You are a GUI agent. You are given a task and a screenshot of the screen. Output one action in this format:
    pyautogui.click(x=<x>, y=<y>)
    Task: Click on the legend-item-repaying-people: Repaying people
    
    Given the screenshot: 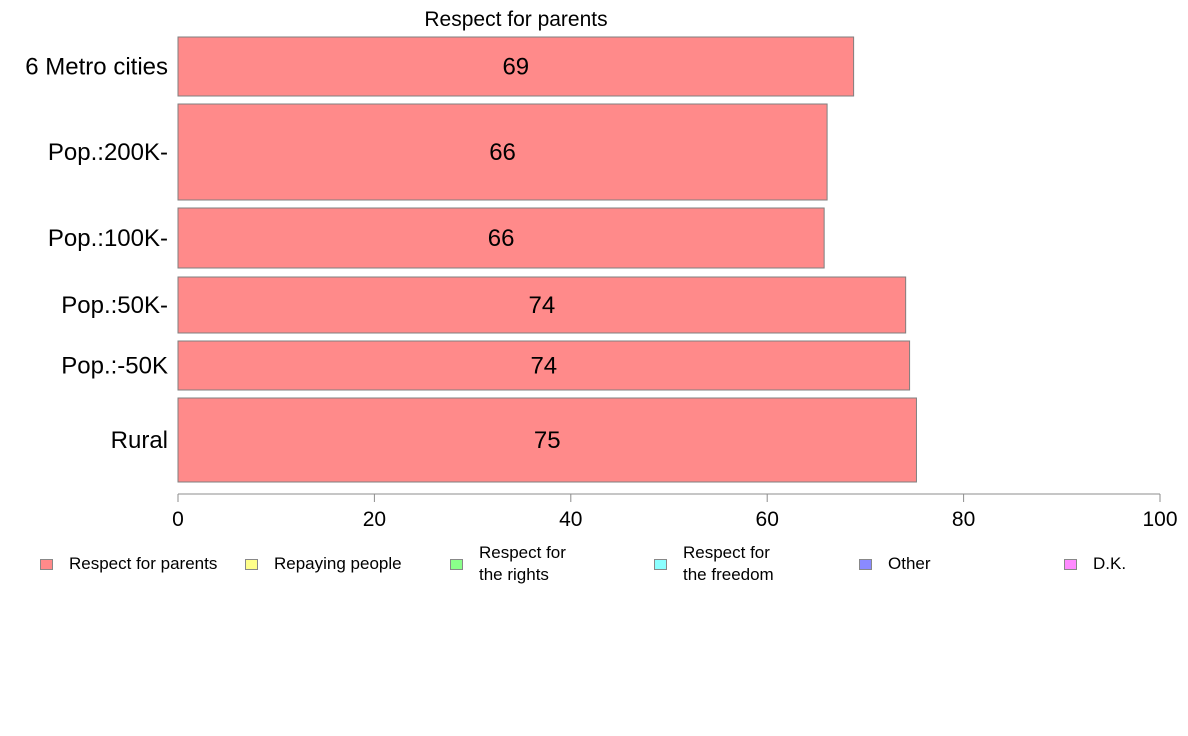 What is the action you would take?
    pyautogui.click(x=323, y=564)
    